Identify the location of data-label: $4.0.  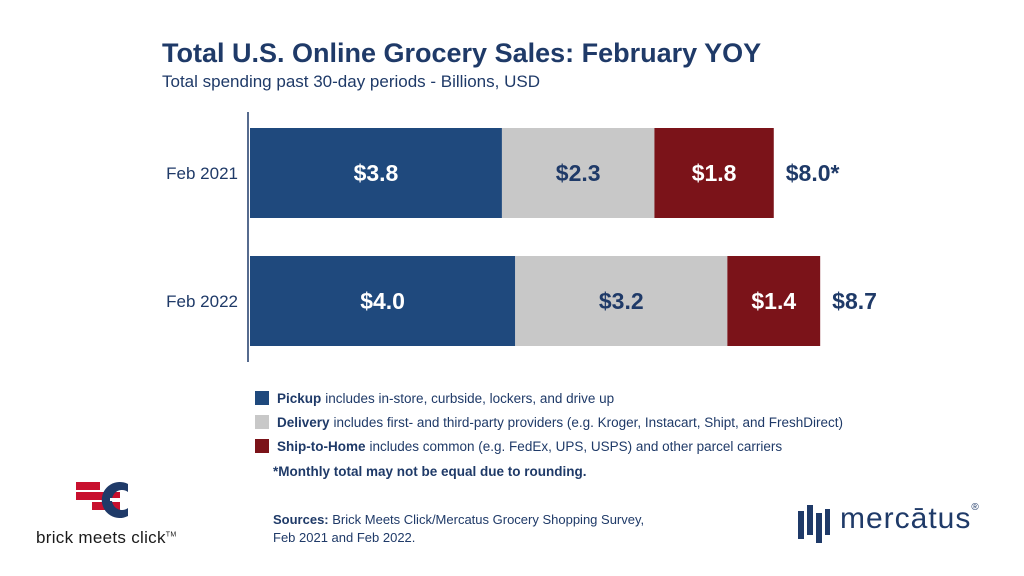
(382, 301).